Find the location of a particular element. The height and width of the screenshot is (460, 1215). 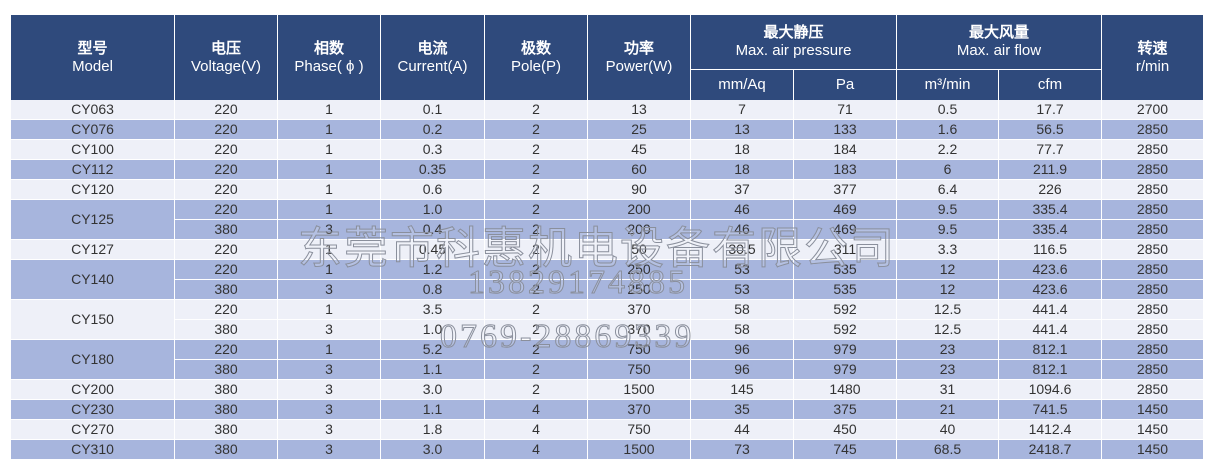

data-cell: 0.4 is located at coordinates (432, 229).